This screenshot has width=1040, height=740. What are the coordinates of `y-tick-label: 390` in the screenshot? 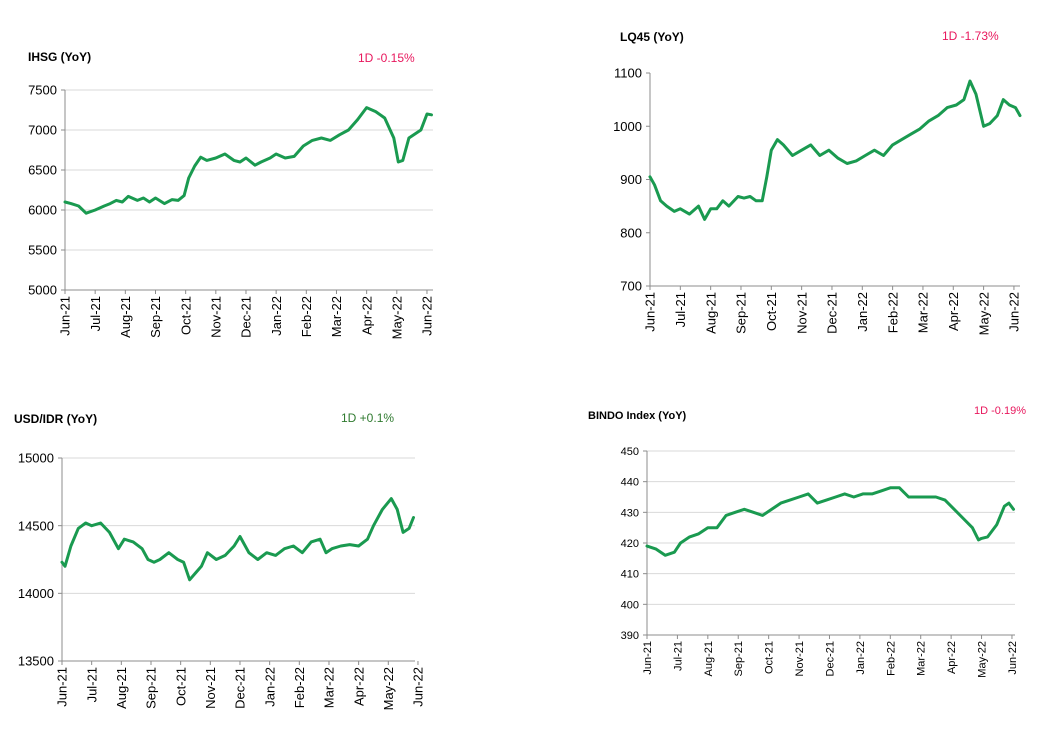 It's located at (630, 636).